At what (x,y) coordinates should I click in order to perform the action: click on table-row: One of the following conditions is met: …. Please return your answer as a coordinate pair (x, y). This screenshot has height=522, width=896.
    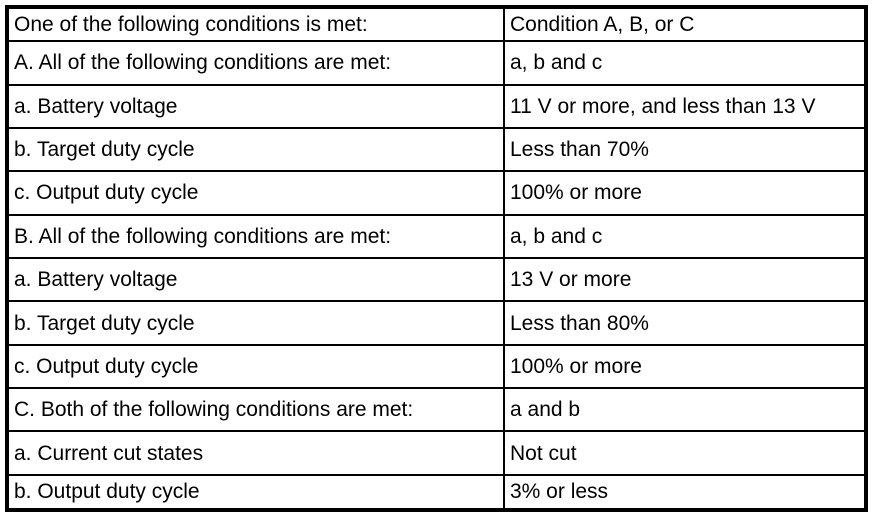
    Looking at the image, I should click on (436, 24).